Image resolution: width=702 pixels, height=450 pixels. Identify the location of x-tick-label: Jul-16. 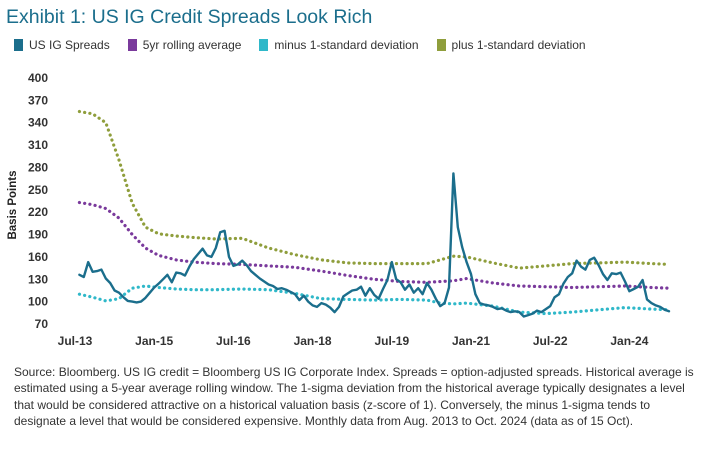
(233, 341).